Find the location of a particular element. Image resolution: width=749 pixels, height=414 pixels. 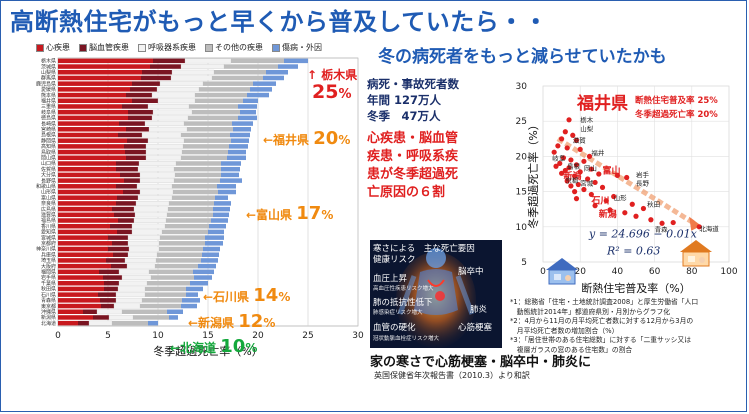

scatter-y-tick-label: 15 is located at coordinates (521, 193).